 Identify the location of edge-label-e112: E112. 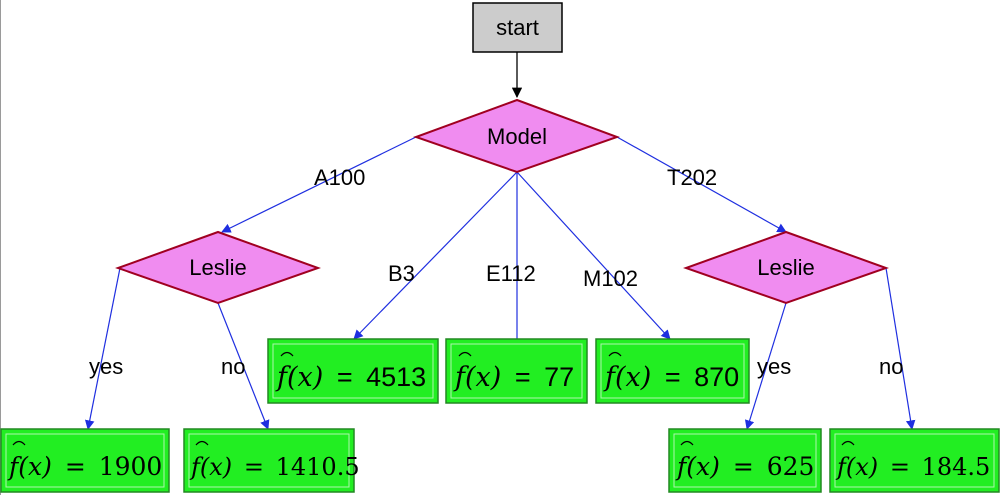
(511, 273).